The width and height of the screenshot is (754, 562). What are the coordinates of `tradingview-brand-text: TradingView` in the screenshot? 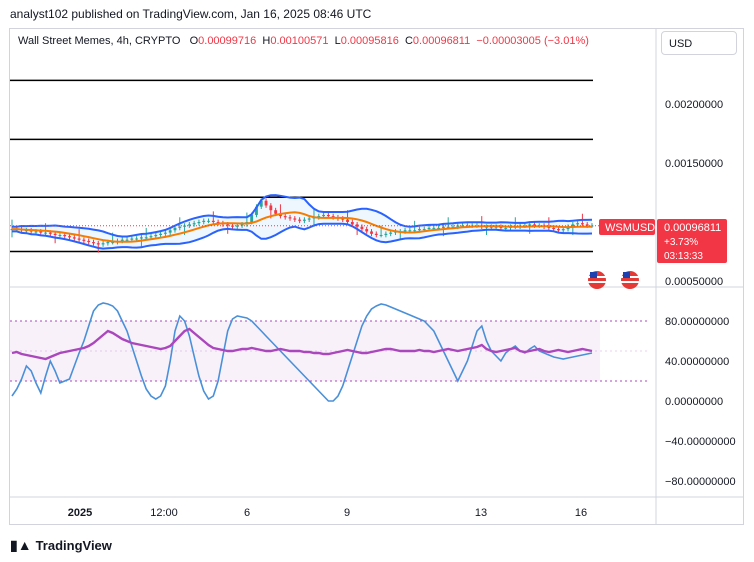 It's located at (73, 545).